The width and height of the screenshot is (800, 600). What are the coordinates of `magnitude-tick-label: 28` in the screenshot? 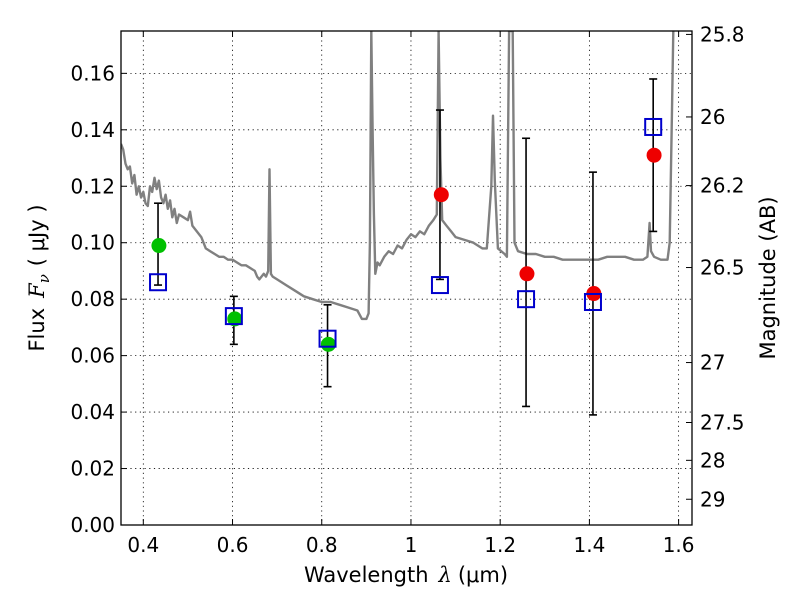 It's located at (712, 460).